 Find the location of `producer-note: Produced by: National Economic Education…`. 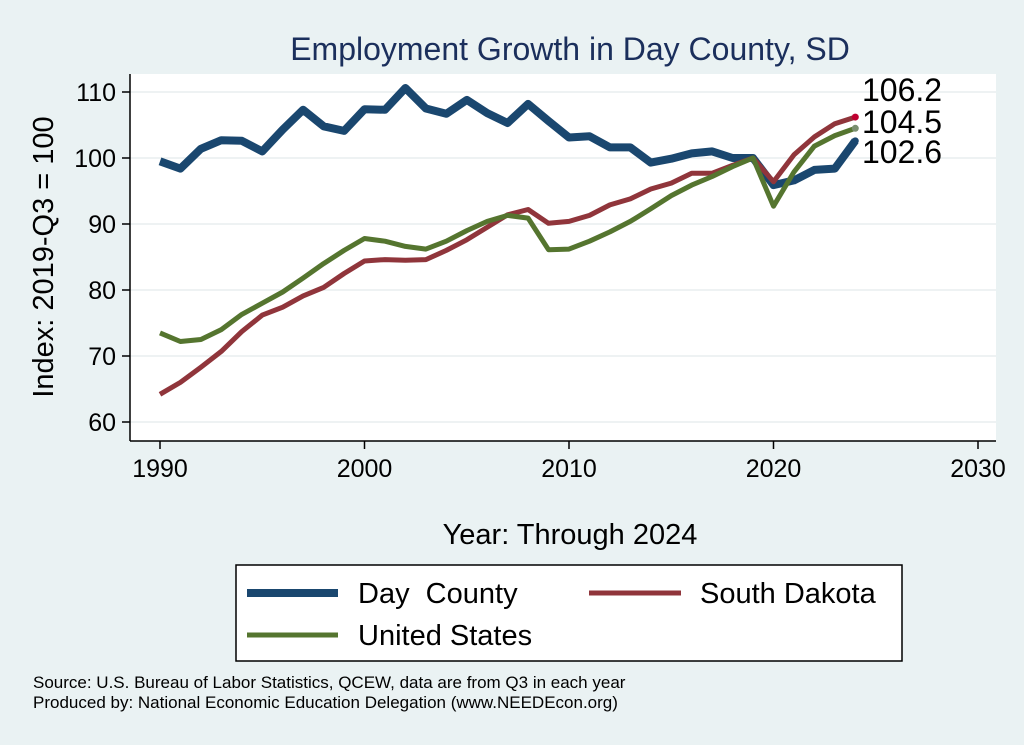

producer-note: Produced by: National Economic Education… is located at coordinates (325, 702).